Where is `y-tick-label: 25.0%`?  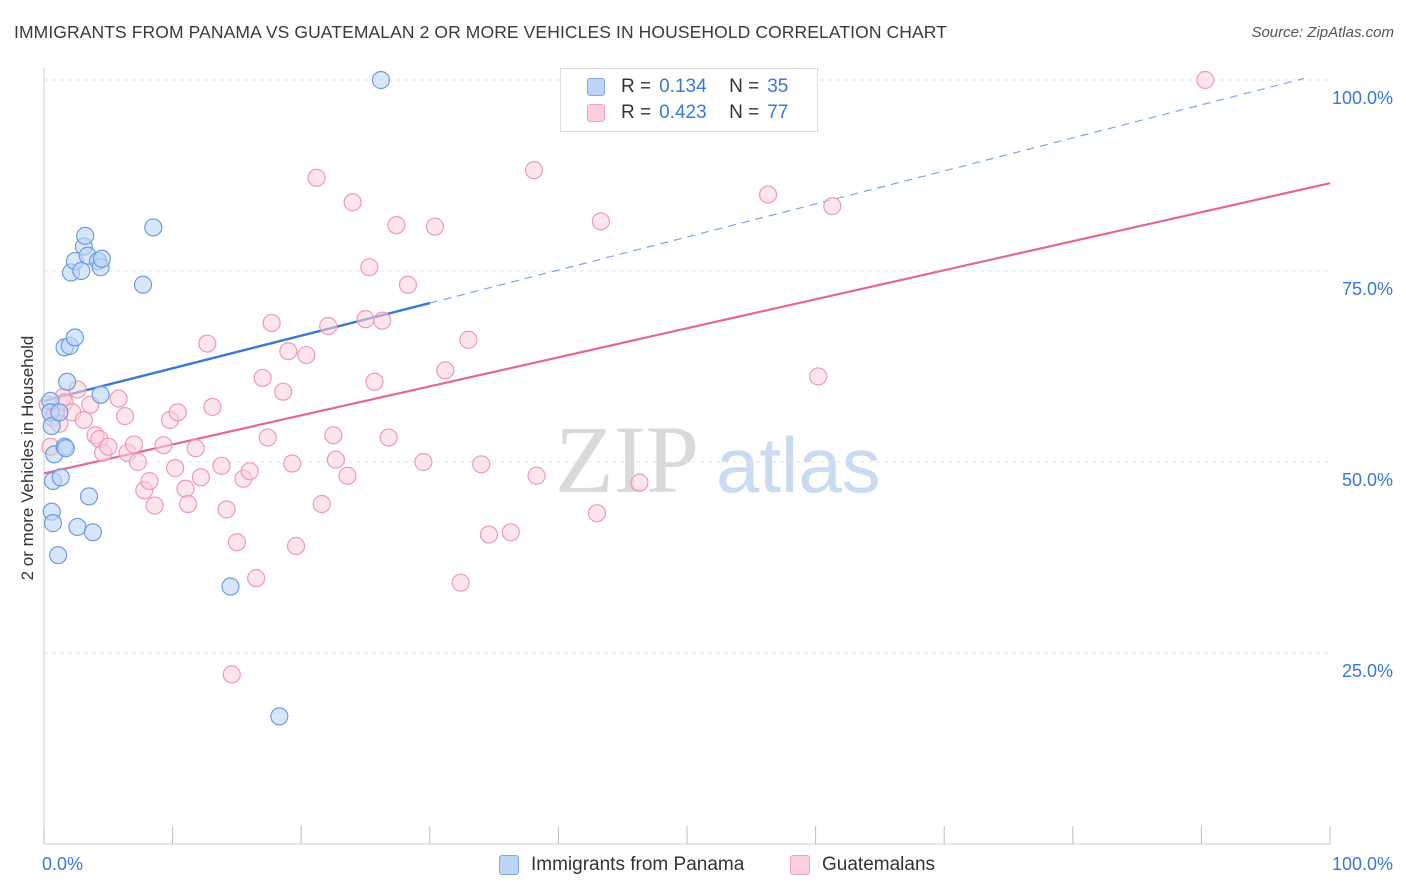
y-tick-label: 25.0% is located at coordinates (1367, 671).